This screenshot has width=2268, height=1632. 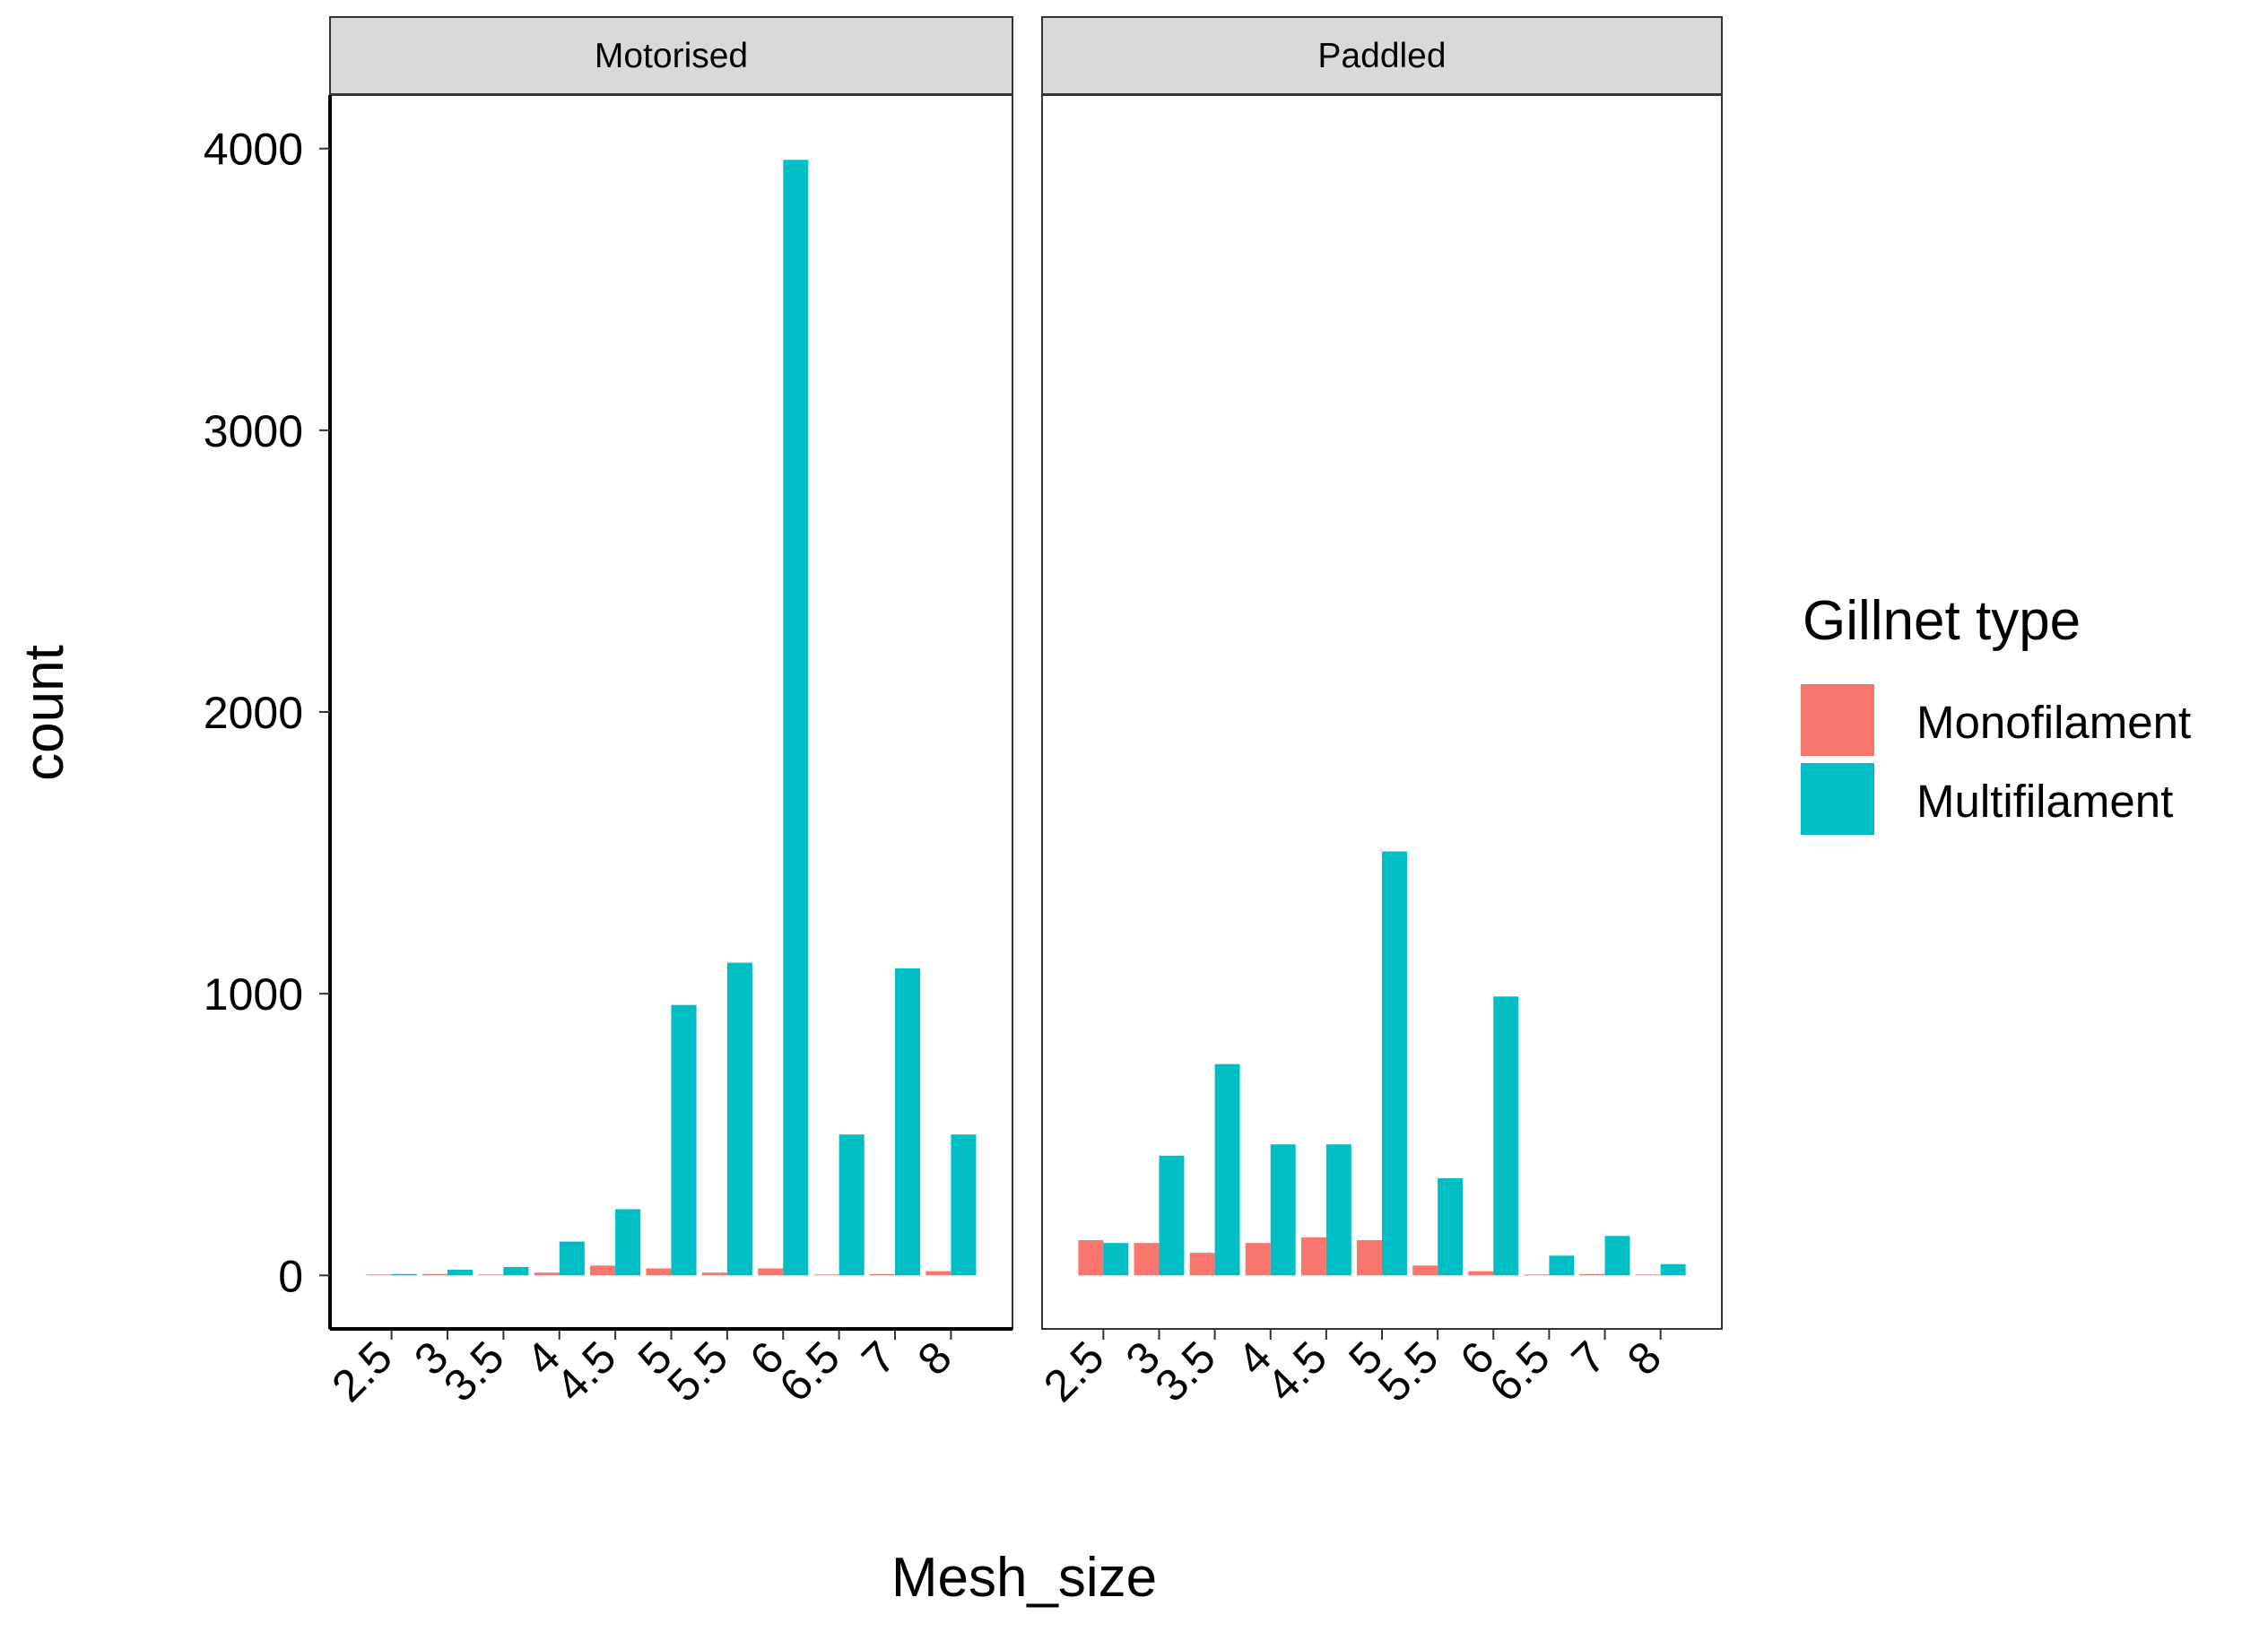 I want to click on bar-motorised-multifilament-6.5, so click(x=852, y=1205).